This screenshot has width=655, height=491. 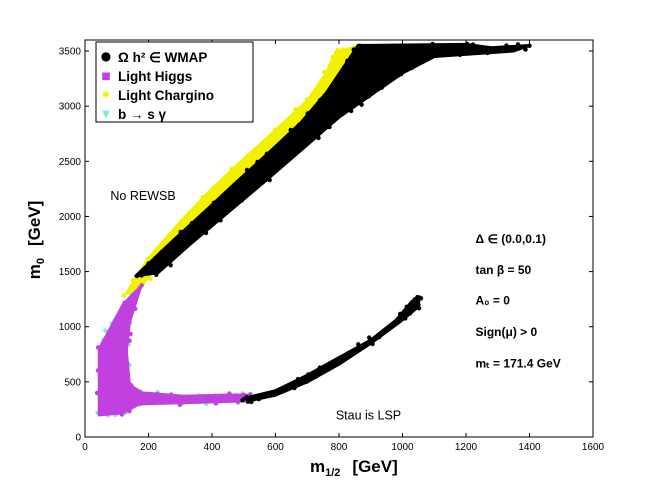 I want to click on legend-label-chargino: Light Chargino, so click(x=166, y=95).